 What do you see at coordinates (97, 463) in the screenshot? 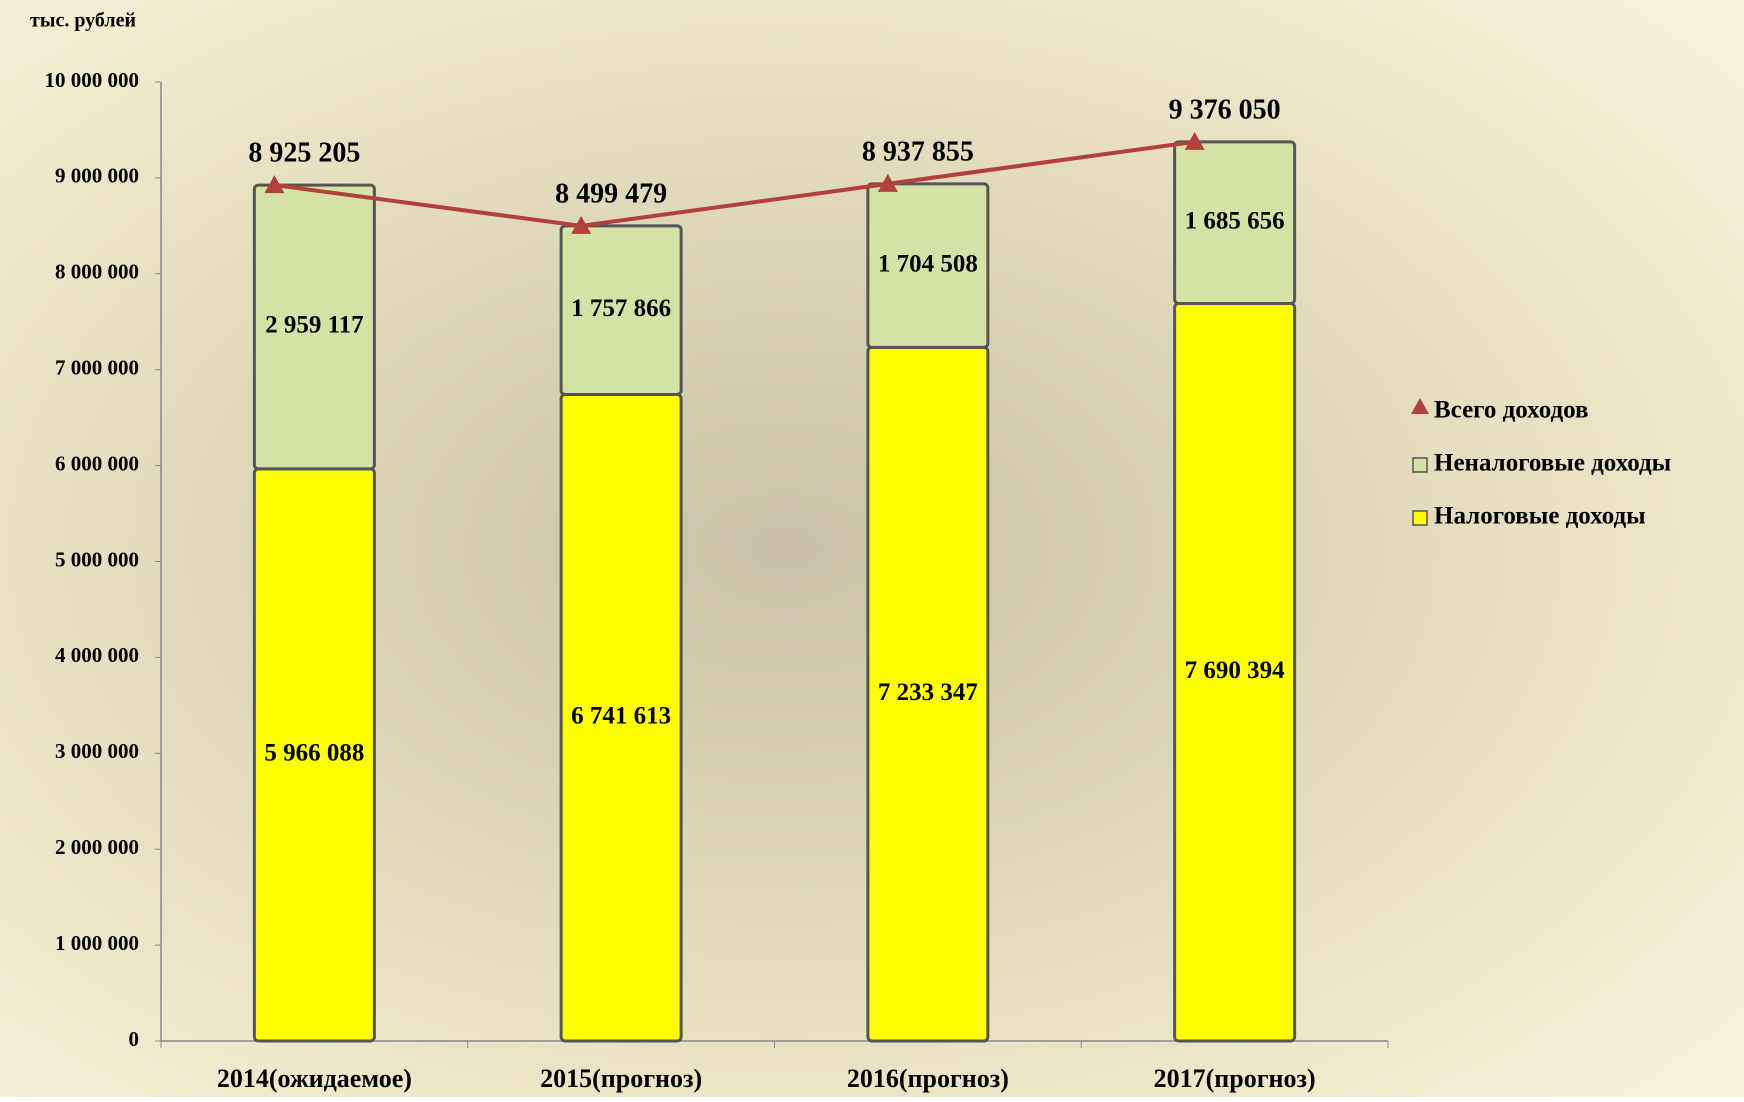
I see `y-tick-label: 6 000 000` at bounding box center [97, 463].